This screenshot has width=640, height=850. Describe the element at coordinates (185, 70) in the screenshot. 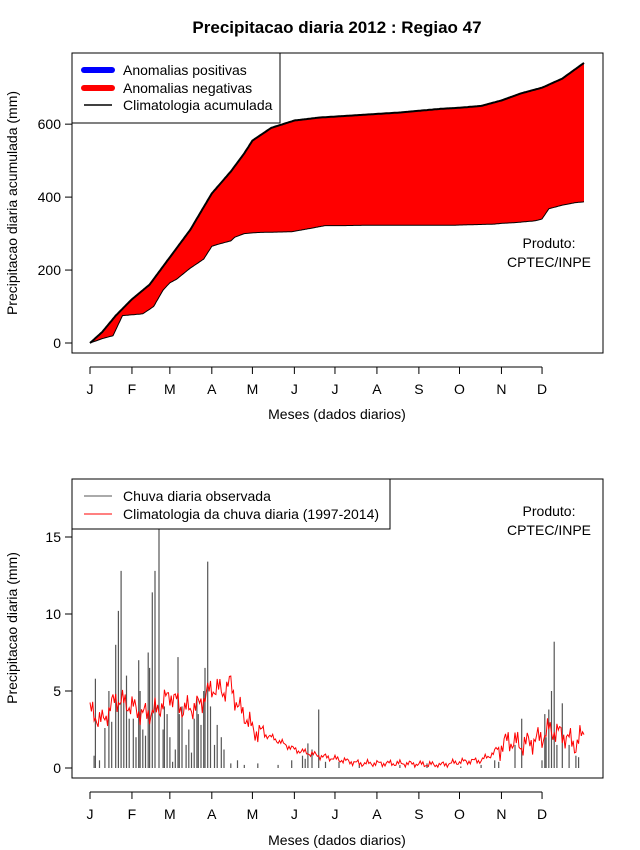

I see `legend-label-positive: Anomalias positivas` at that location.